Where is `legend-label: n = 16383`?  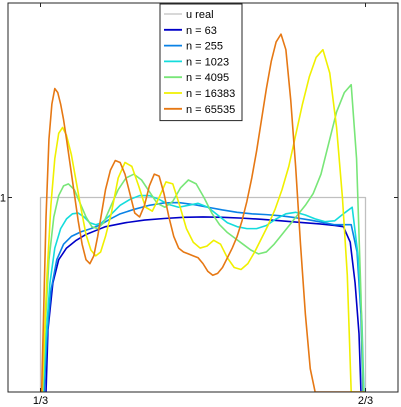
legend-label: n = 16383 is located at coordinates (210, 94).